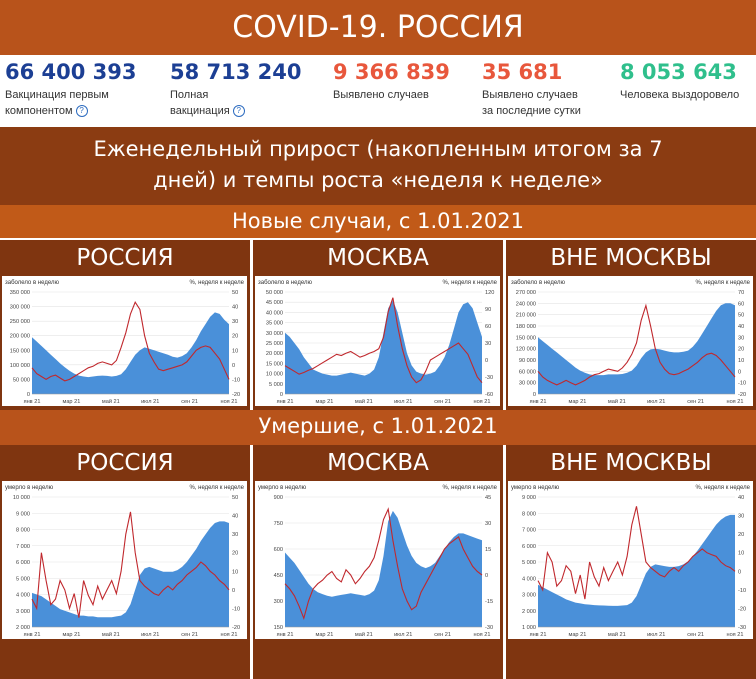 The width and height of the screenshot is (756, 679). What do you see at coordinates (489, 293) in the screenshot?
I see `y2-tick-label: 120` at bounding box center [489, 293].